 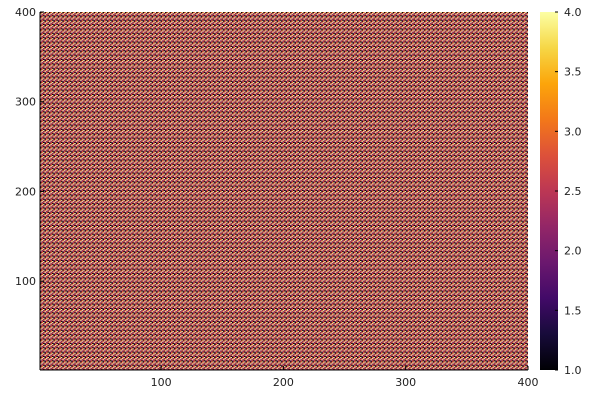 I want to click on colorbar-tick-label: 1.0, so click(x=573, y=370).